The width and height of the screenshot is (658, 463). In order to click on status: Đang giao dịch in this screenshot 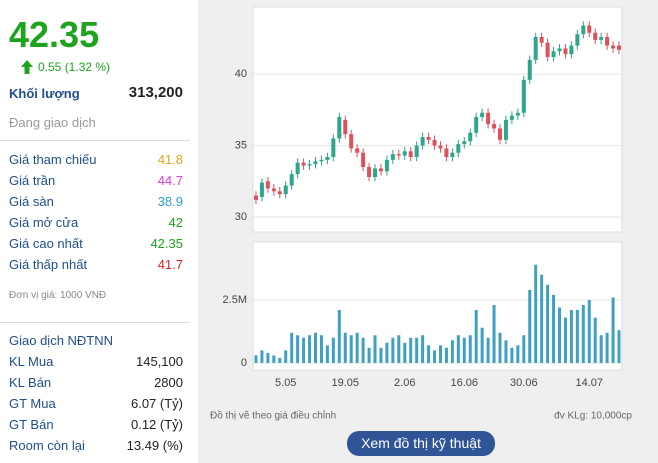, I will do `click(52, 122)`.